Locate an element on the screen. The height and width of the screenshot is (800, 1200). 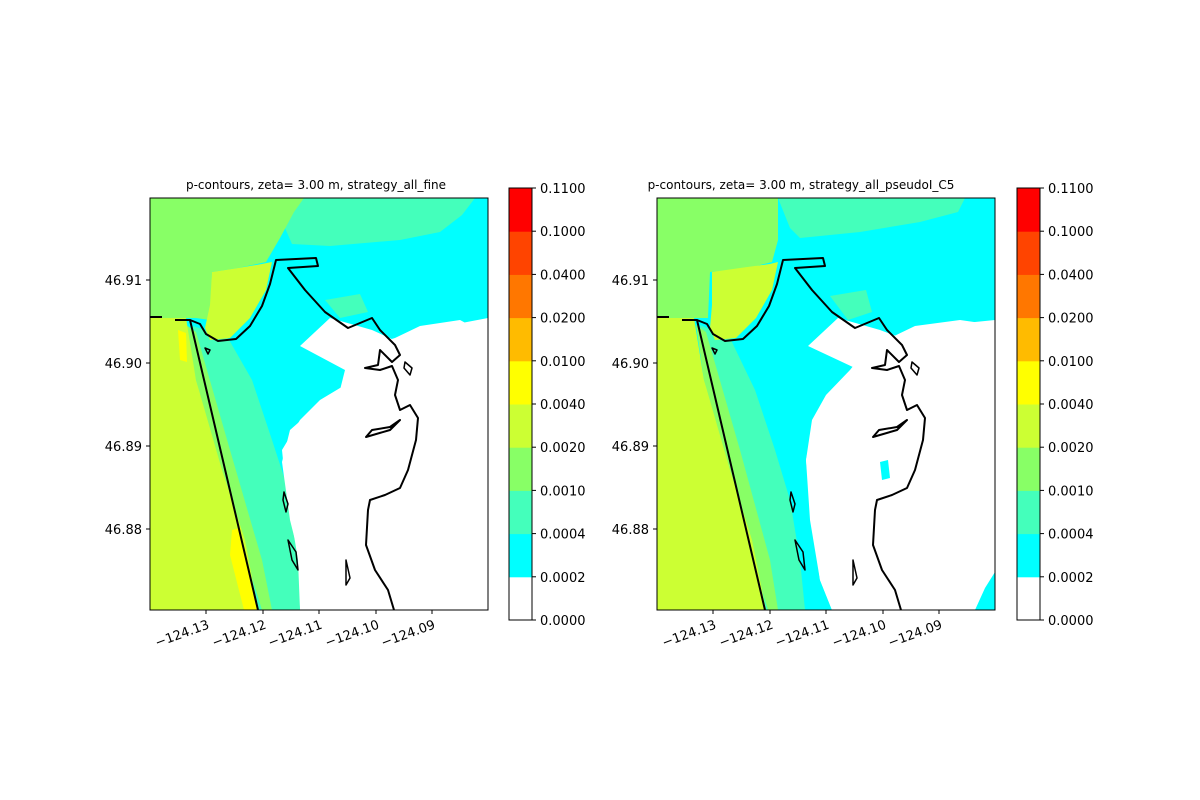
panel-1-x-axis: −124.13 −124.12 −124.11 −124.10 −124.09 is located at coordinates (295, 630).